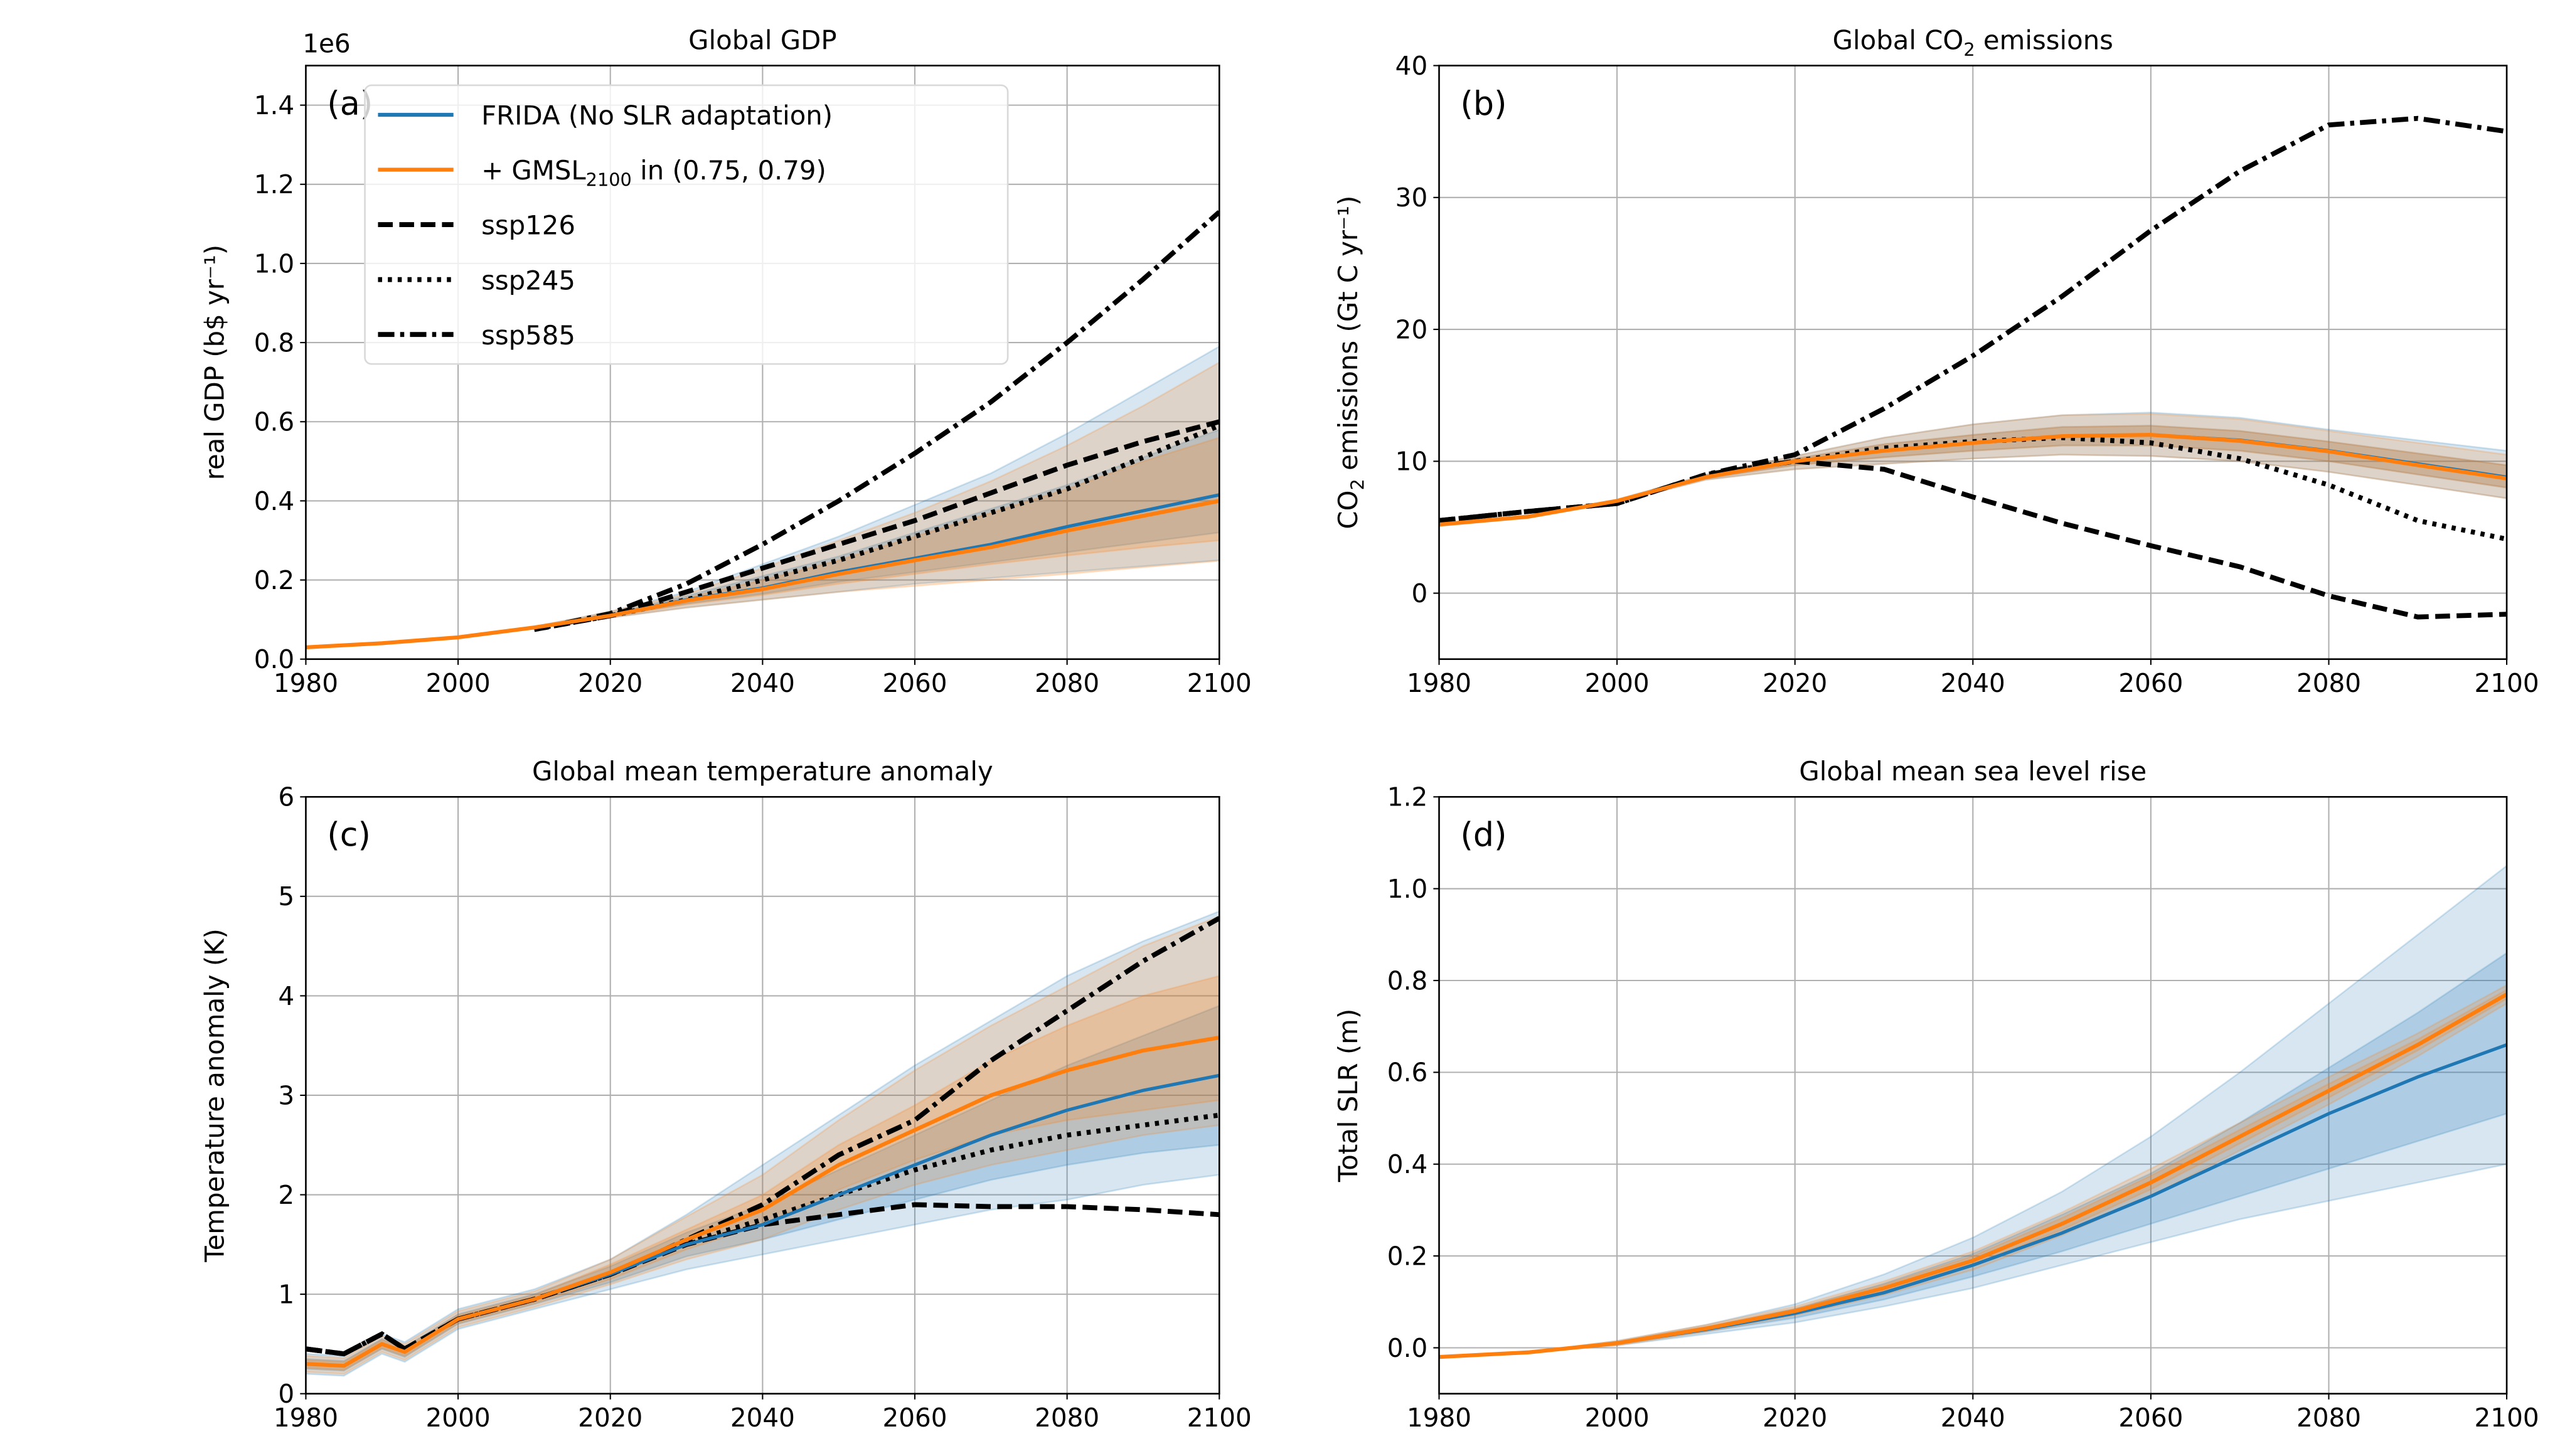  I want to click on y-tick-label: 0.6, so click(274, 422).